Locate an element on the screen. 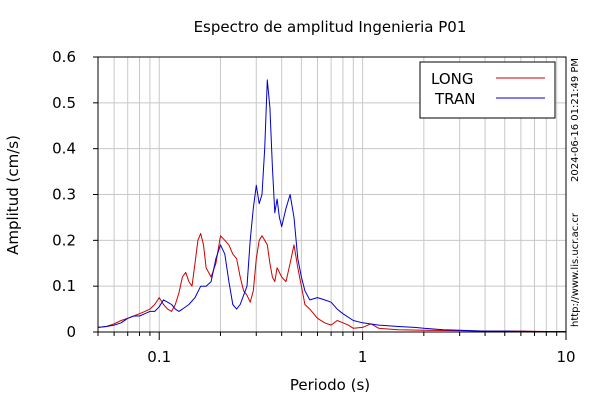 The image size is (600, 400). y-tick-label: 0.3 is located at coordinates (64, 195).